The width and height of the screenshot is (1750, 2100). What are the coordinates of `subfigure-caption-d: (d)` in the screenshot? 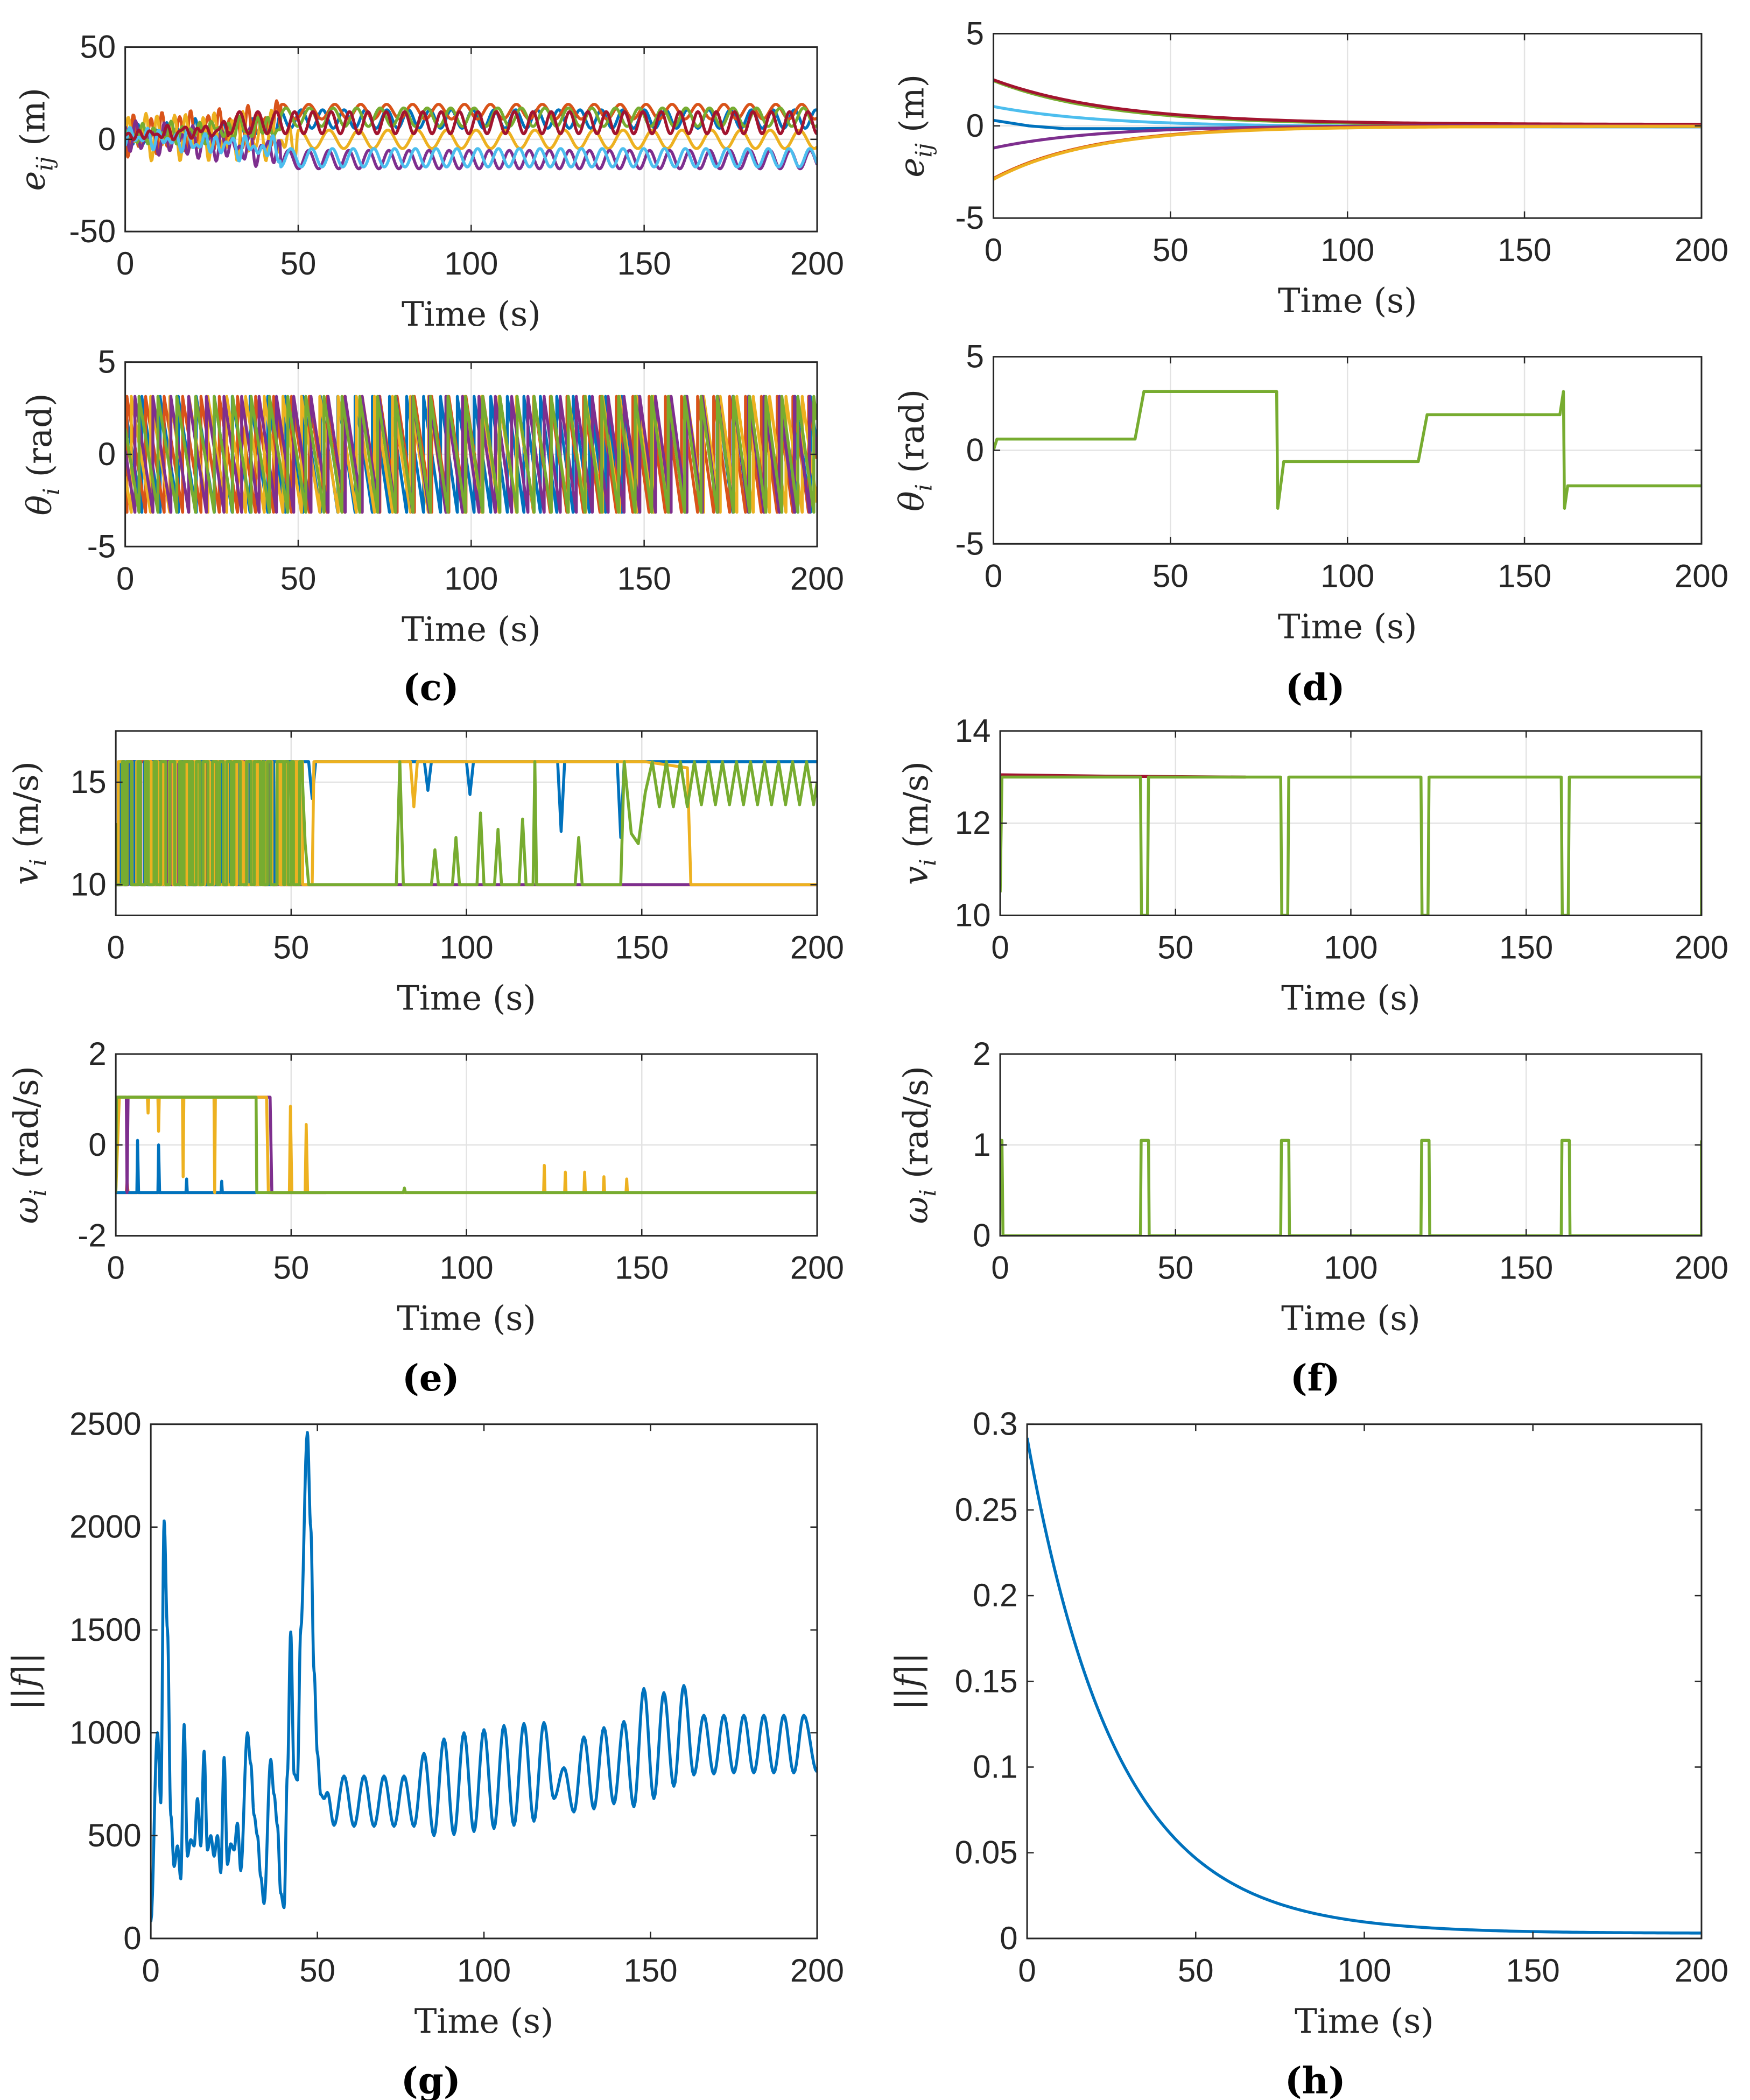 It's located at (1315, 687).